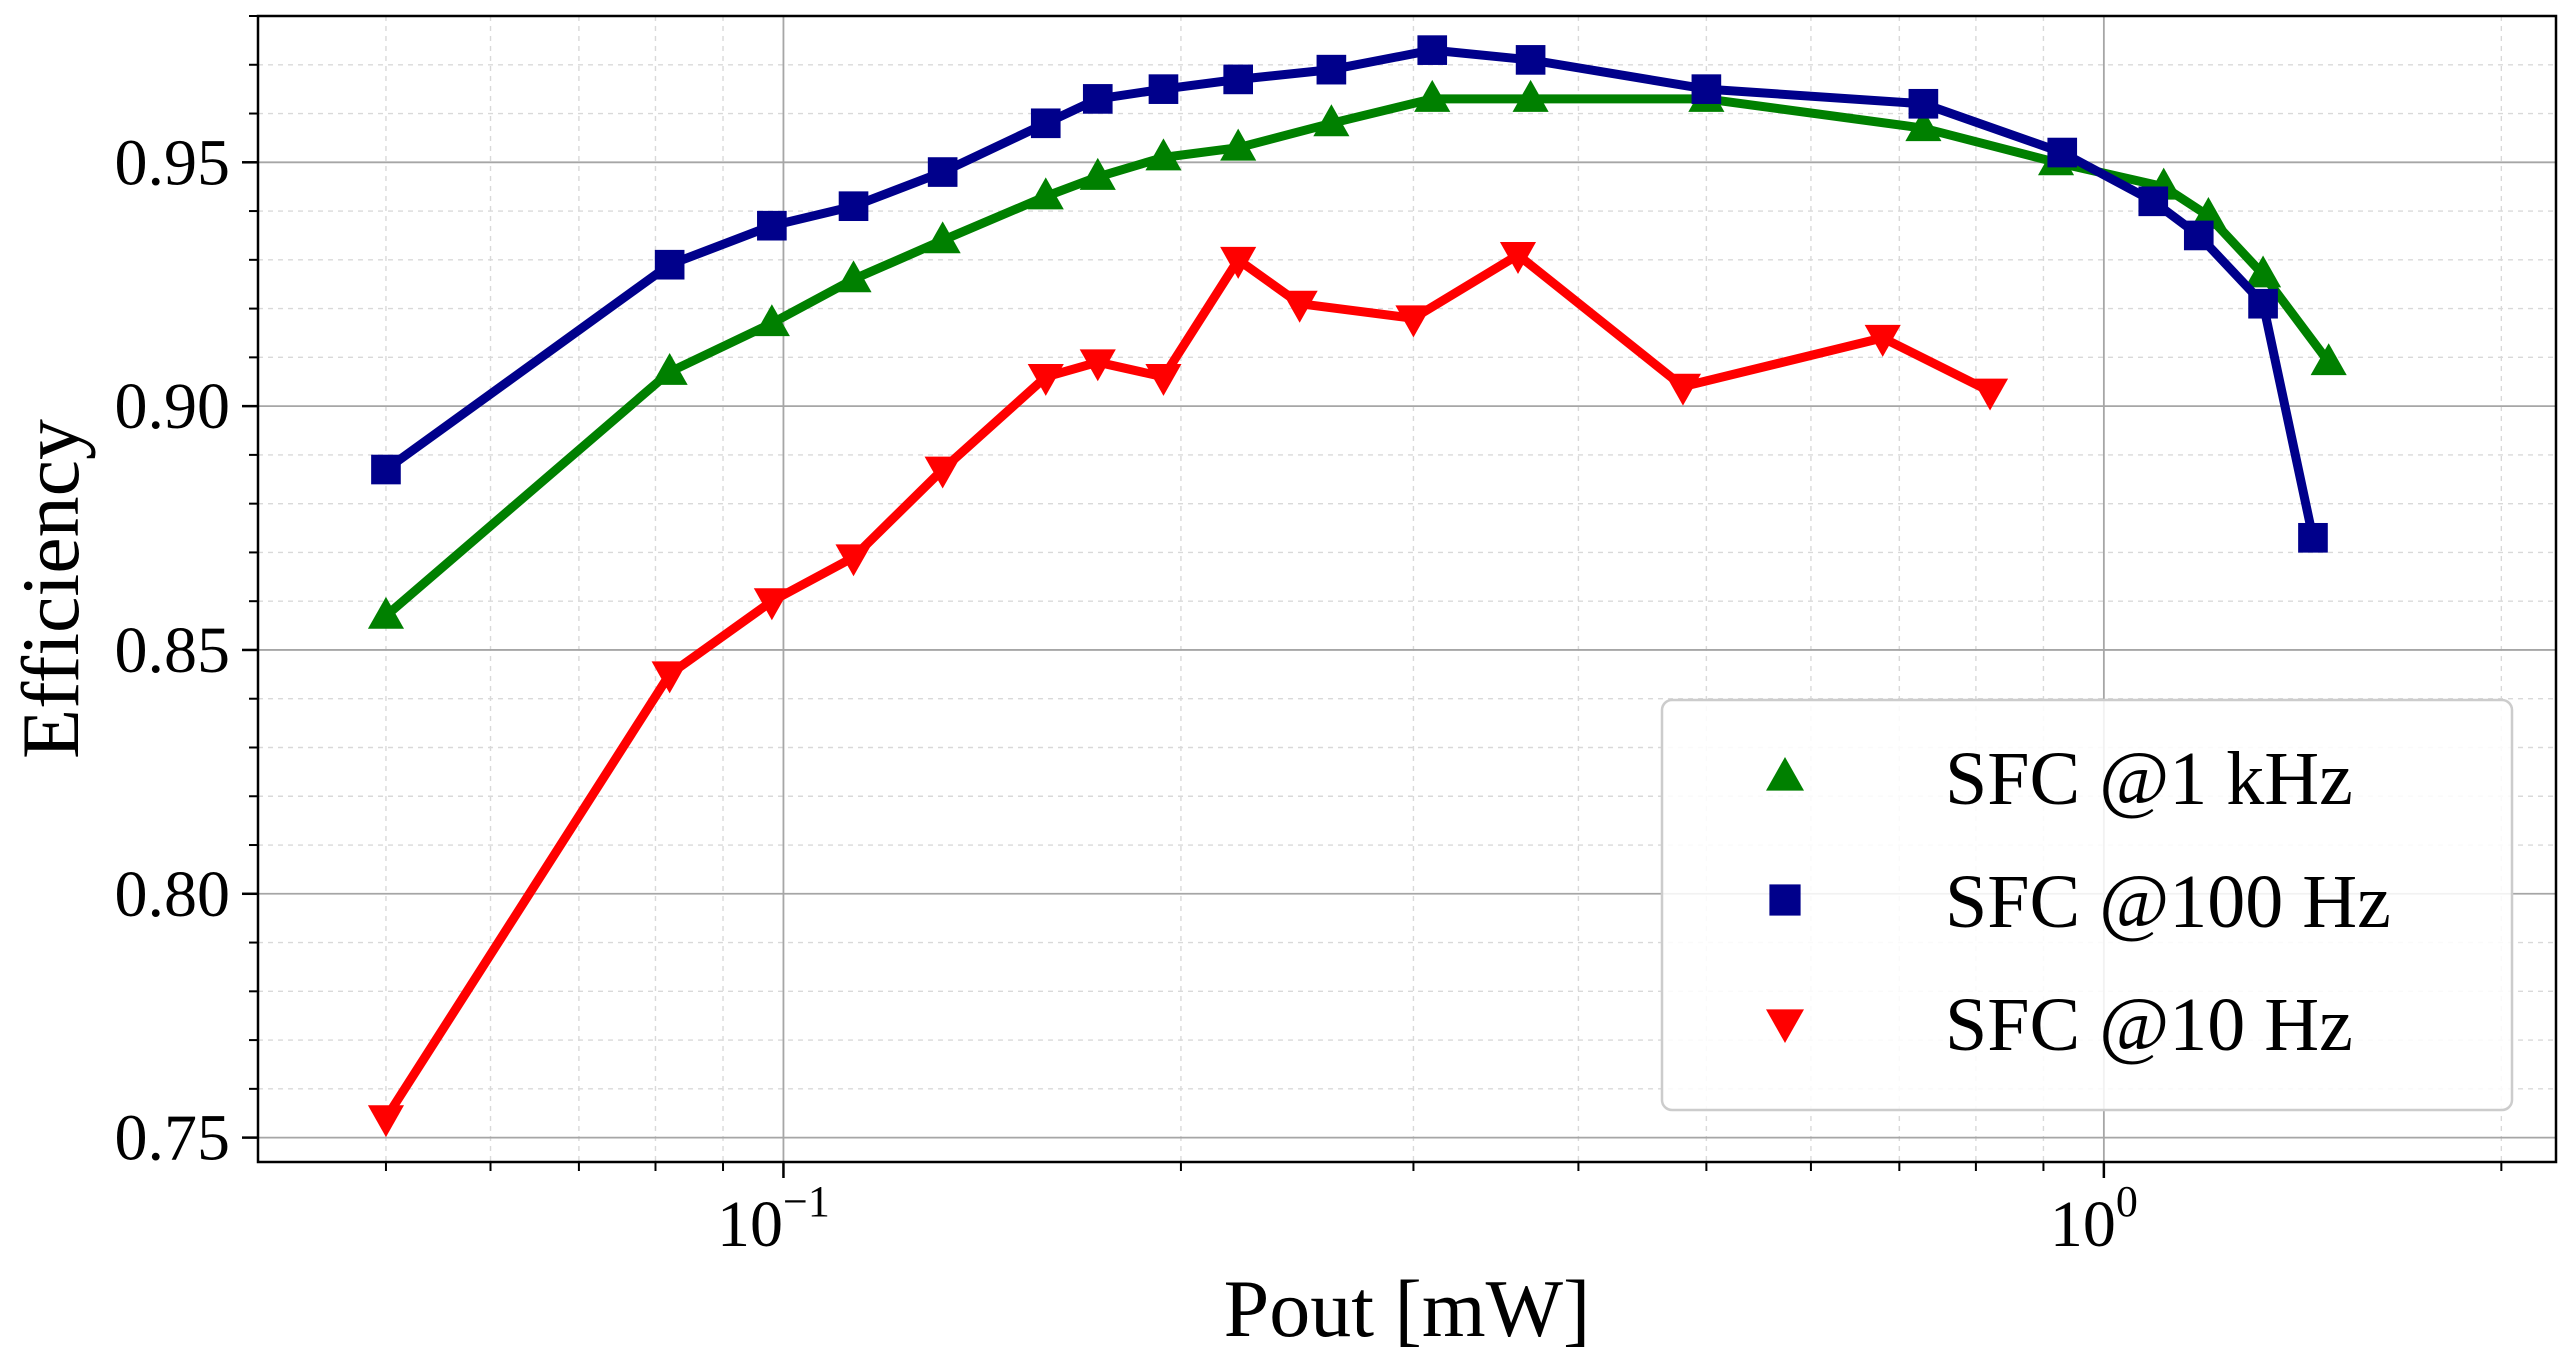 The height and width of the screenshot is (1371, 2571). What do you see at coordinates (173, 650) in the screenshot?
I see `y-tick-label: 0.85` at bounding box center [173, 650].